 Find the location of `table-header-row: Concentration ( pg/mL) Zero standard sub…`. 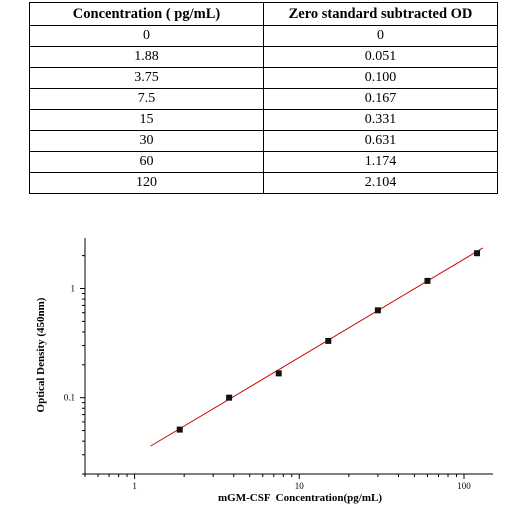

table-header-row: Concentration ( pg/mL) Zero standard sub… is located at coordinates (263, 14).